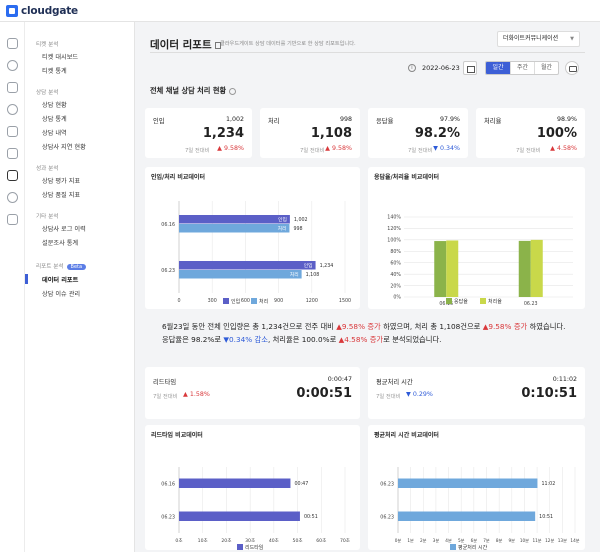 The height and width of the screenshot is (552, 600). Describe the element at coordinates (54, 71) in the screenshot. I see `menu-item-ticket-stats: 티켓 통계` at that location.